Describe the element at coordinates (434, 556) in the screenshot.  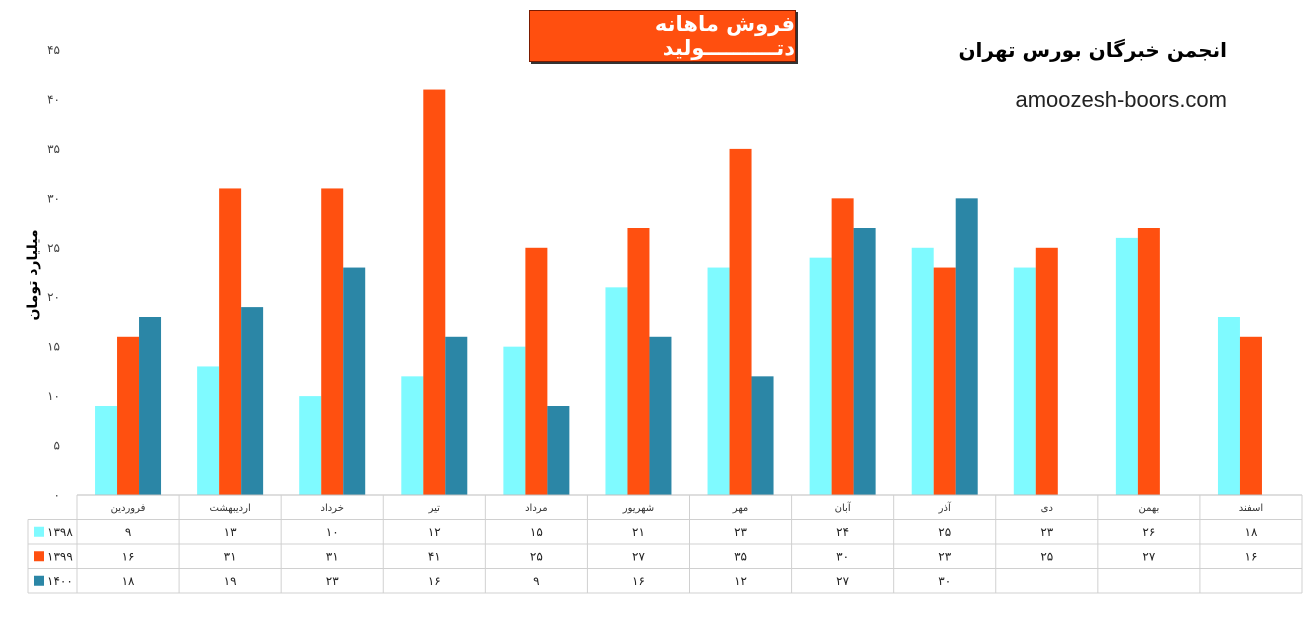
I see `data-label: ۴۱` at that location.